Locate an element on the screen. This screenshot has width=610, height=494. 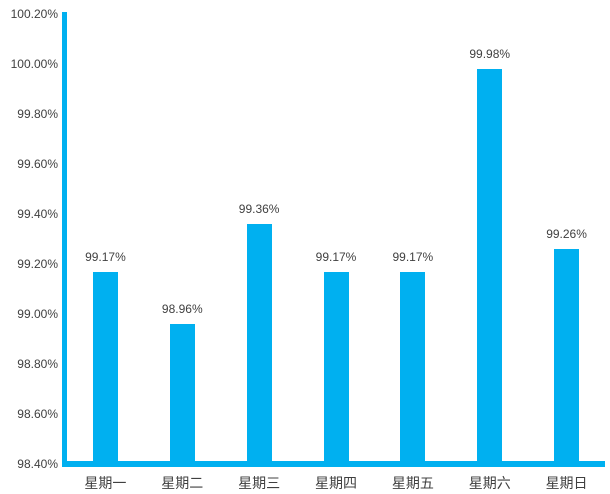
x-axis-label: 星期五 is located at coordinates (412, 483).